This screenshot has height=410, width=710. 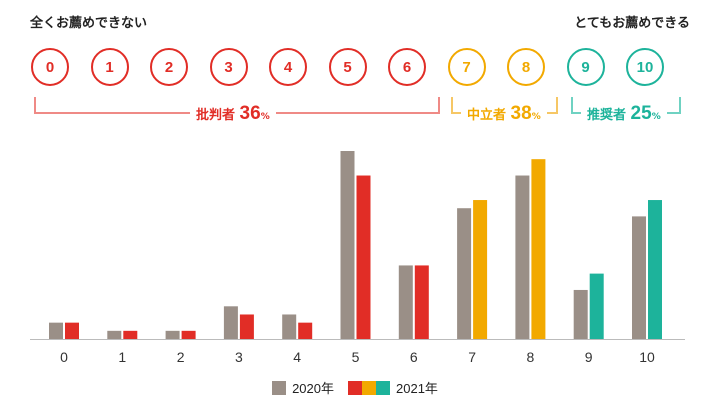 I want to click on passive-name: 中立者, so click(x=487, y=115).